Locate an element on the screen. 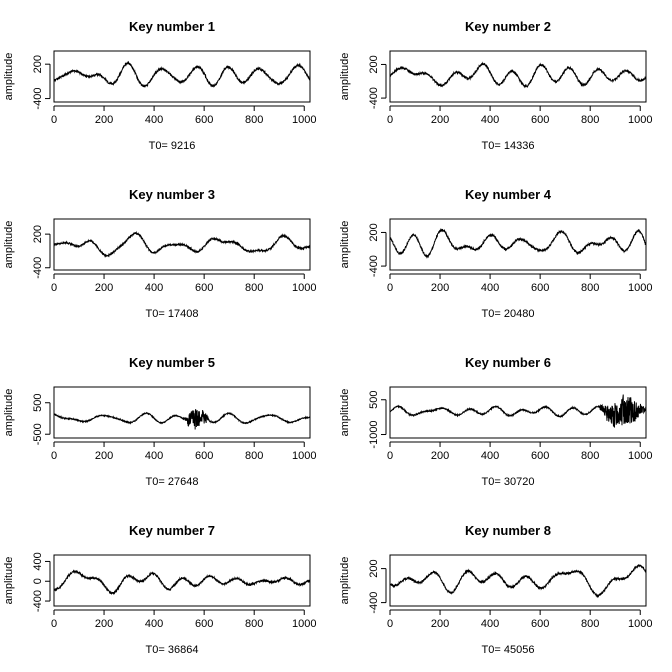  y-tick-label: -1000 is located at coordinates (374, 434).